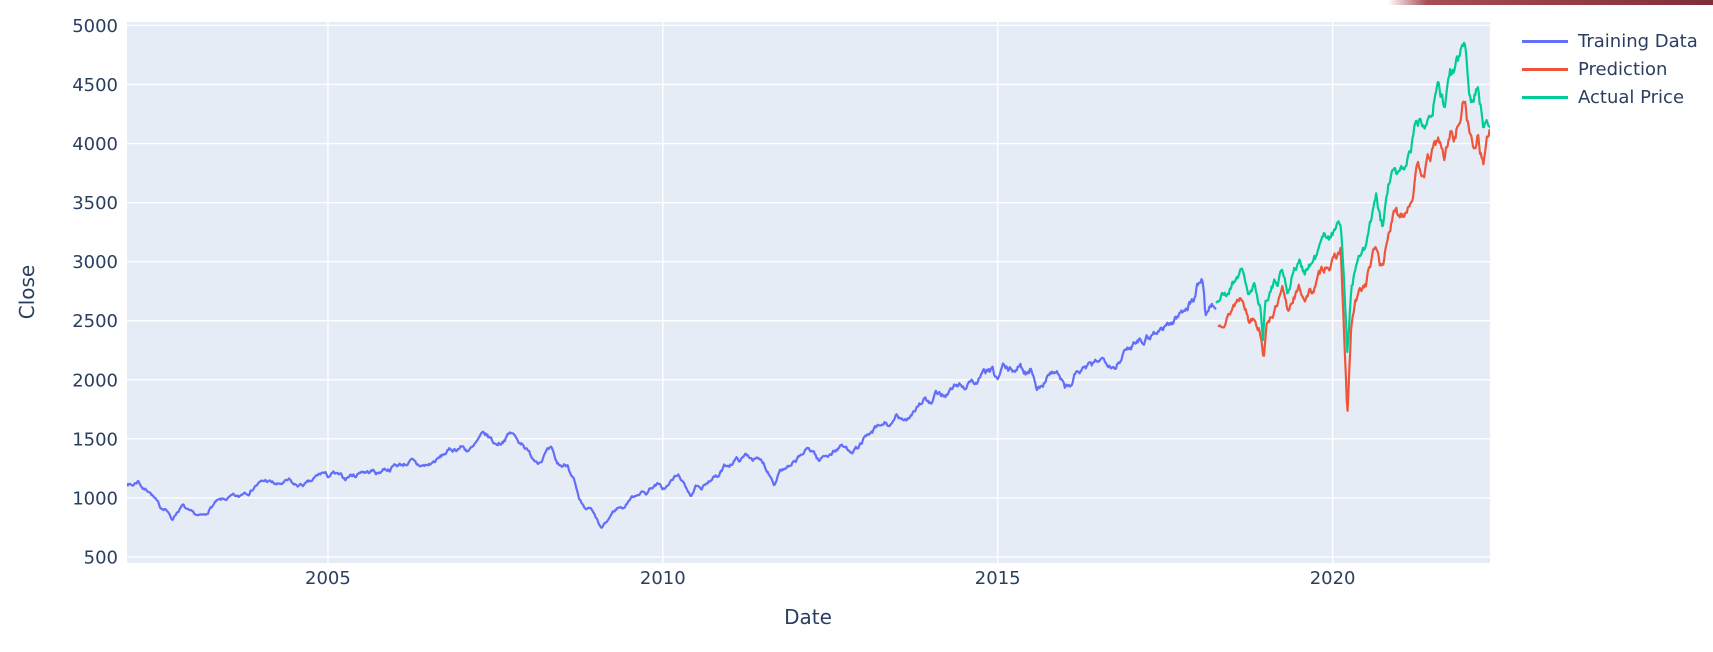 The image size is (1713, 652). I want to click on y-tick-label: 500, so click(101, 557).